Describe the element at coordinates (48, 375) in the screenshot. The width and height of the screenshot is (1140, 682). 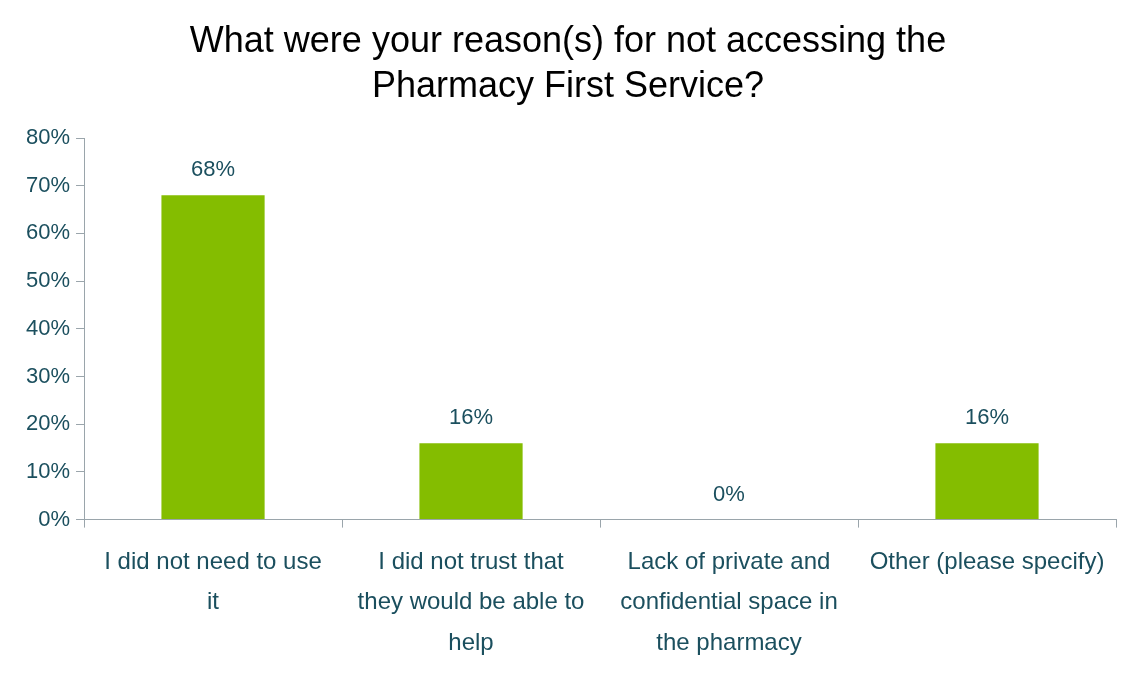
I see `y-tick-label: 30%` at that location.